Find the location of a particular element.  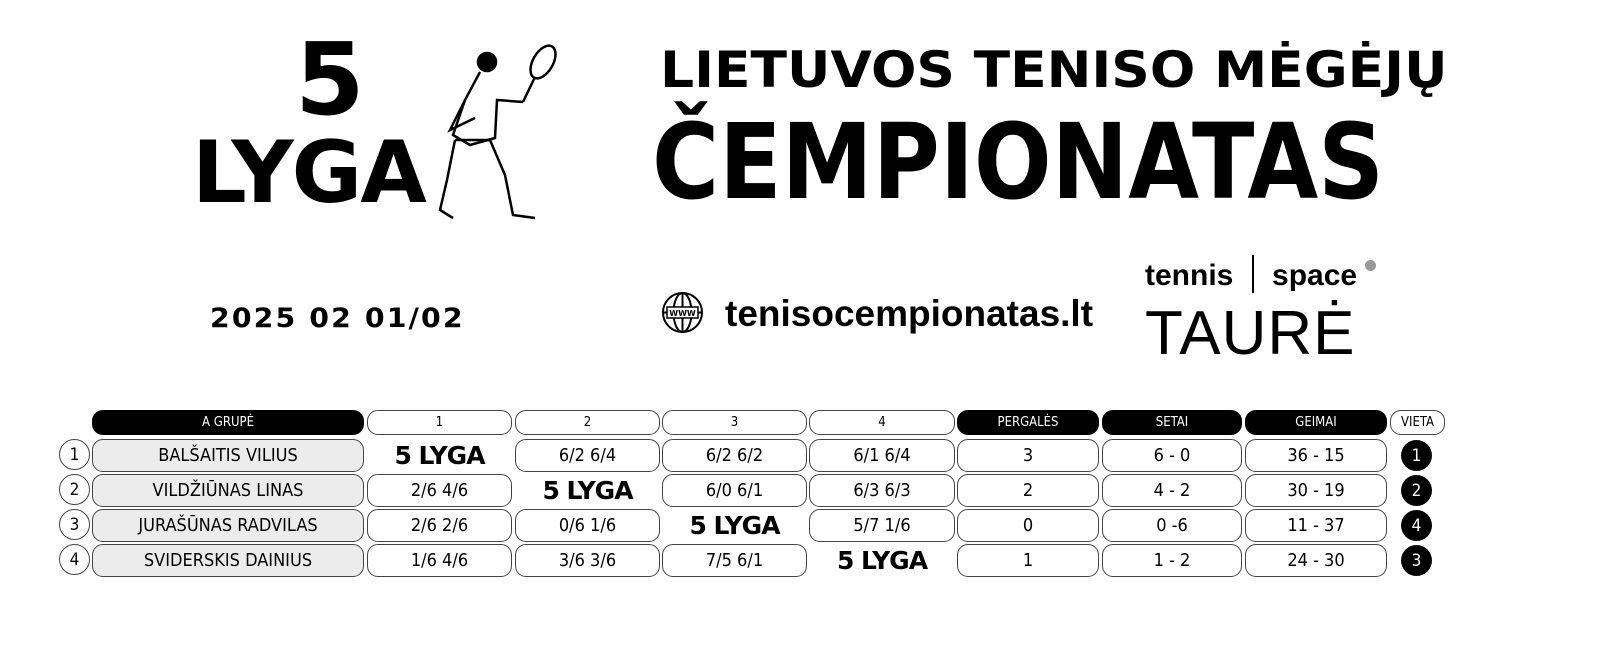

games-value: 24 - 30 is located at coordinates (1316, 560).